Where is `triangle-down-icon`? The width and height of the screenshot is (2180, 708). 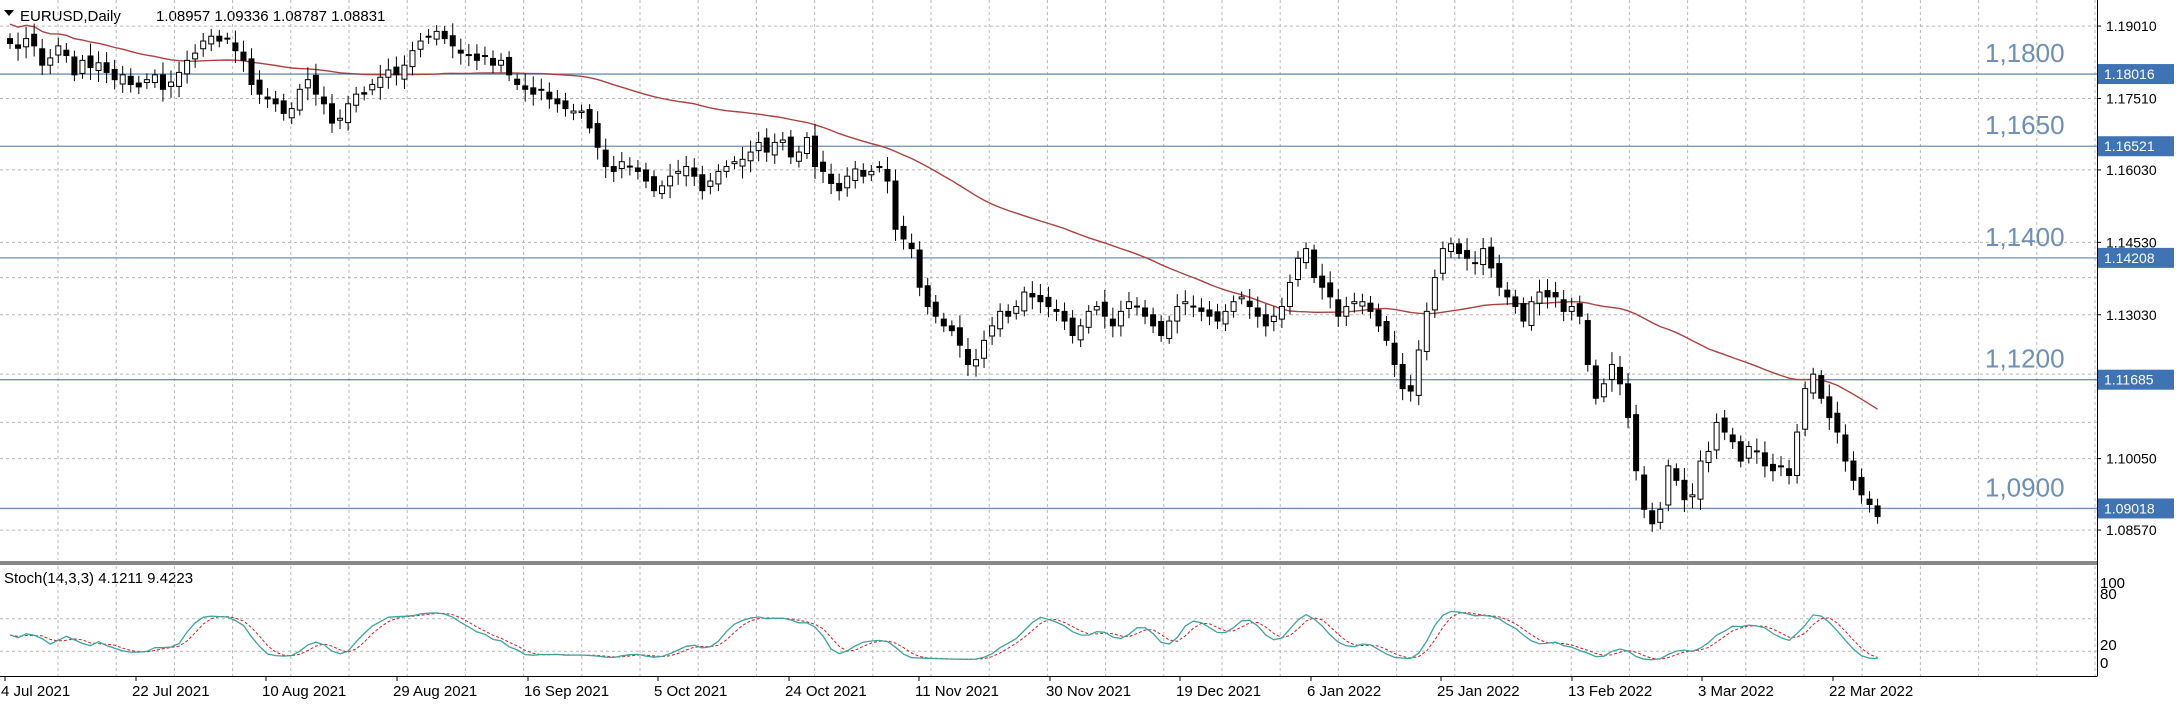 triangle-down-icon is located at coordinates (9, 13).